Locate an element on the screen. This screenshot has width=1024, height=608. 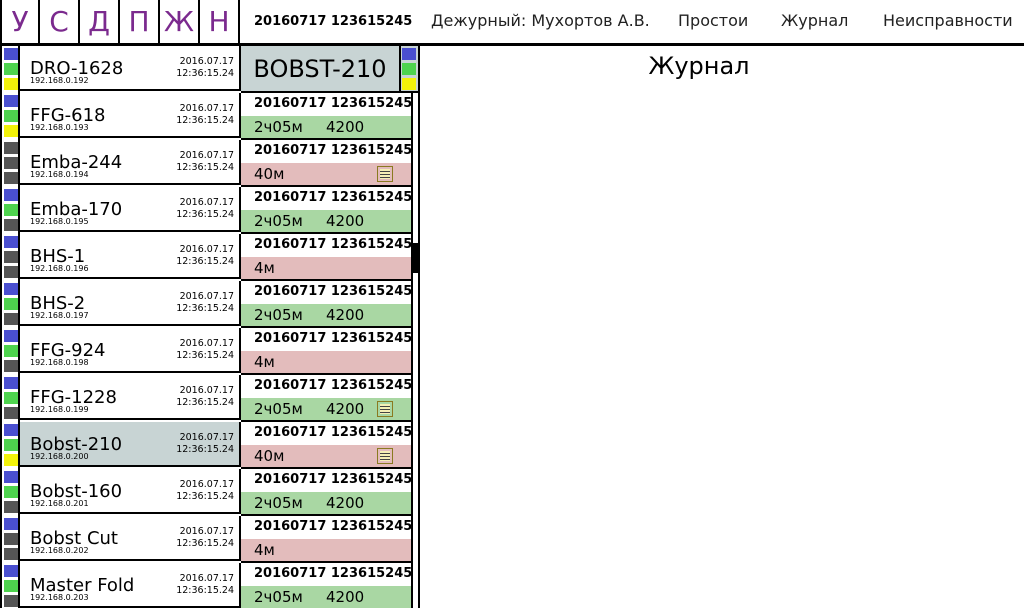
nav-letter-p: П is located at coordinates (140, 21).